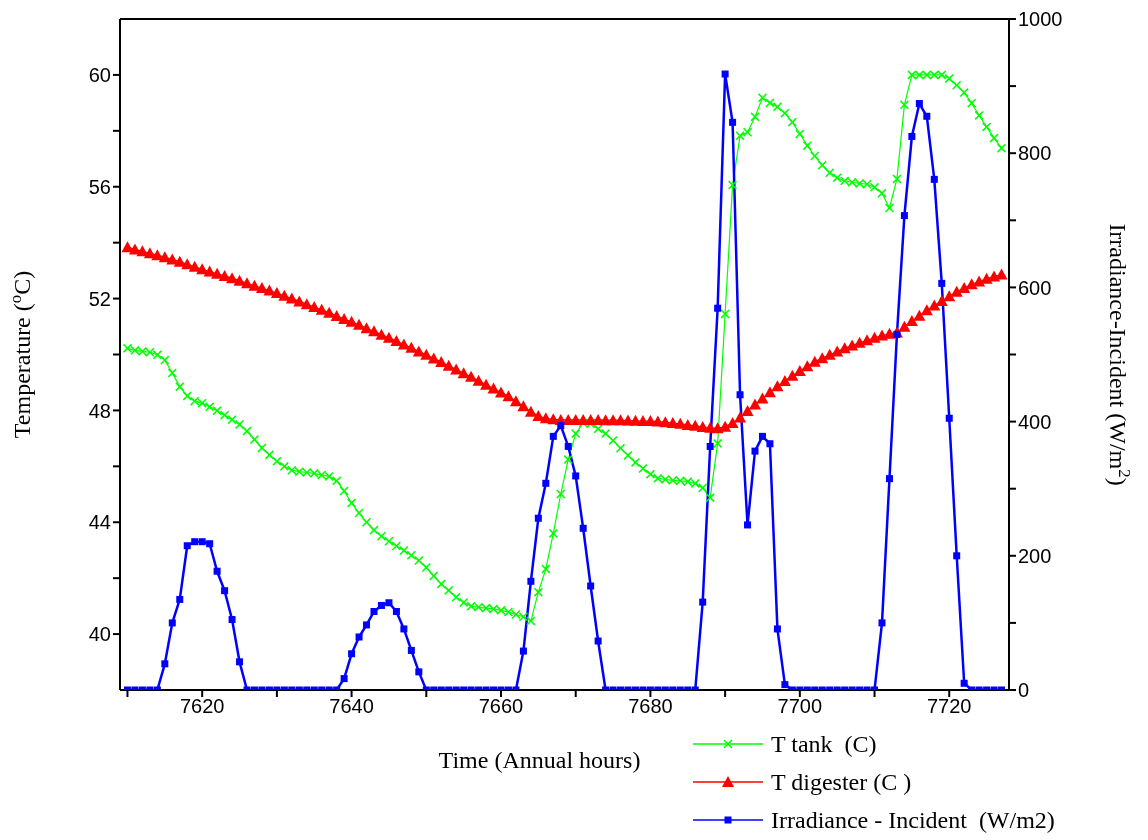 Image resolution: width=1148 pixels, height=840 pixels. Describe the element at coordinates (824, 744) in the screenshot. I see `legend-label: T tank (C)` at that location.